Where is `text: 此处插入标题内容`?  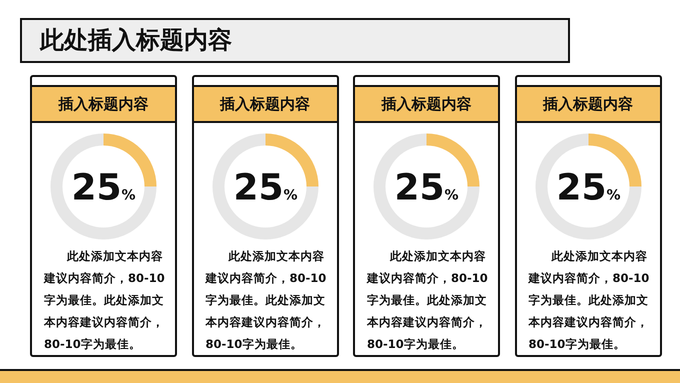
text: 此处插入标题内容 is located at coordinates (295, 40).